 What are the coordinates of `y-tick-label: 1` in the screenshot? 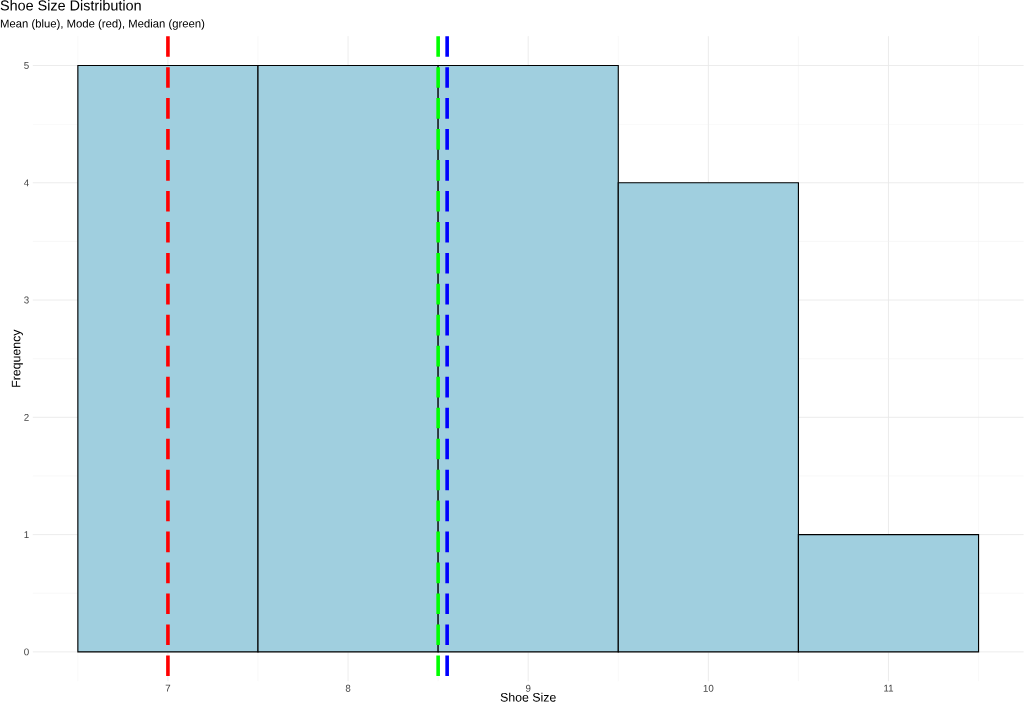 It's located at (26, 534).